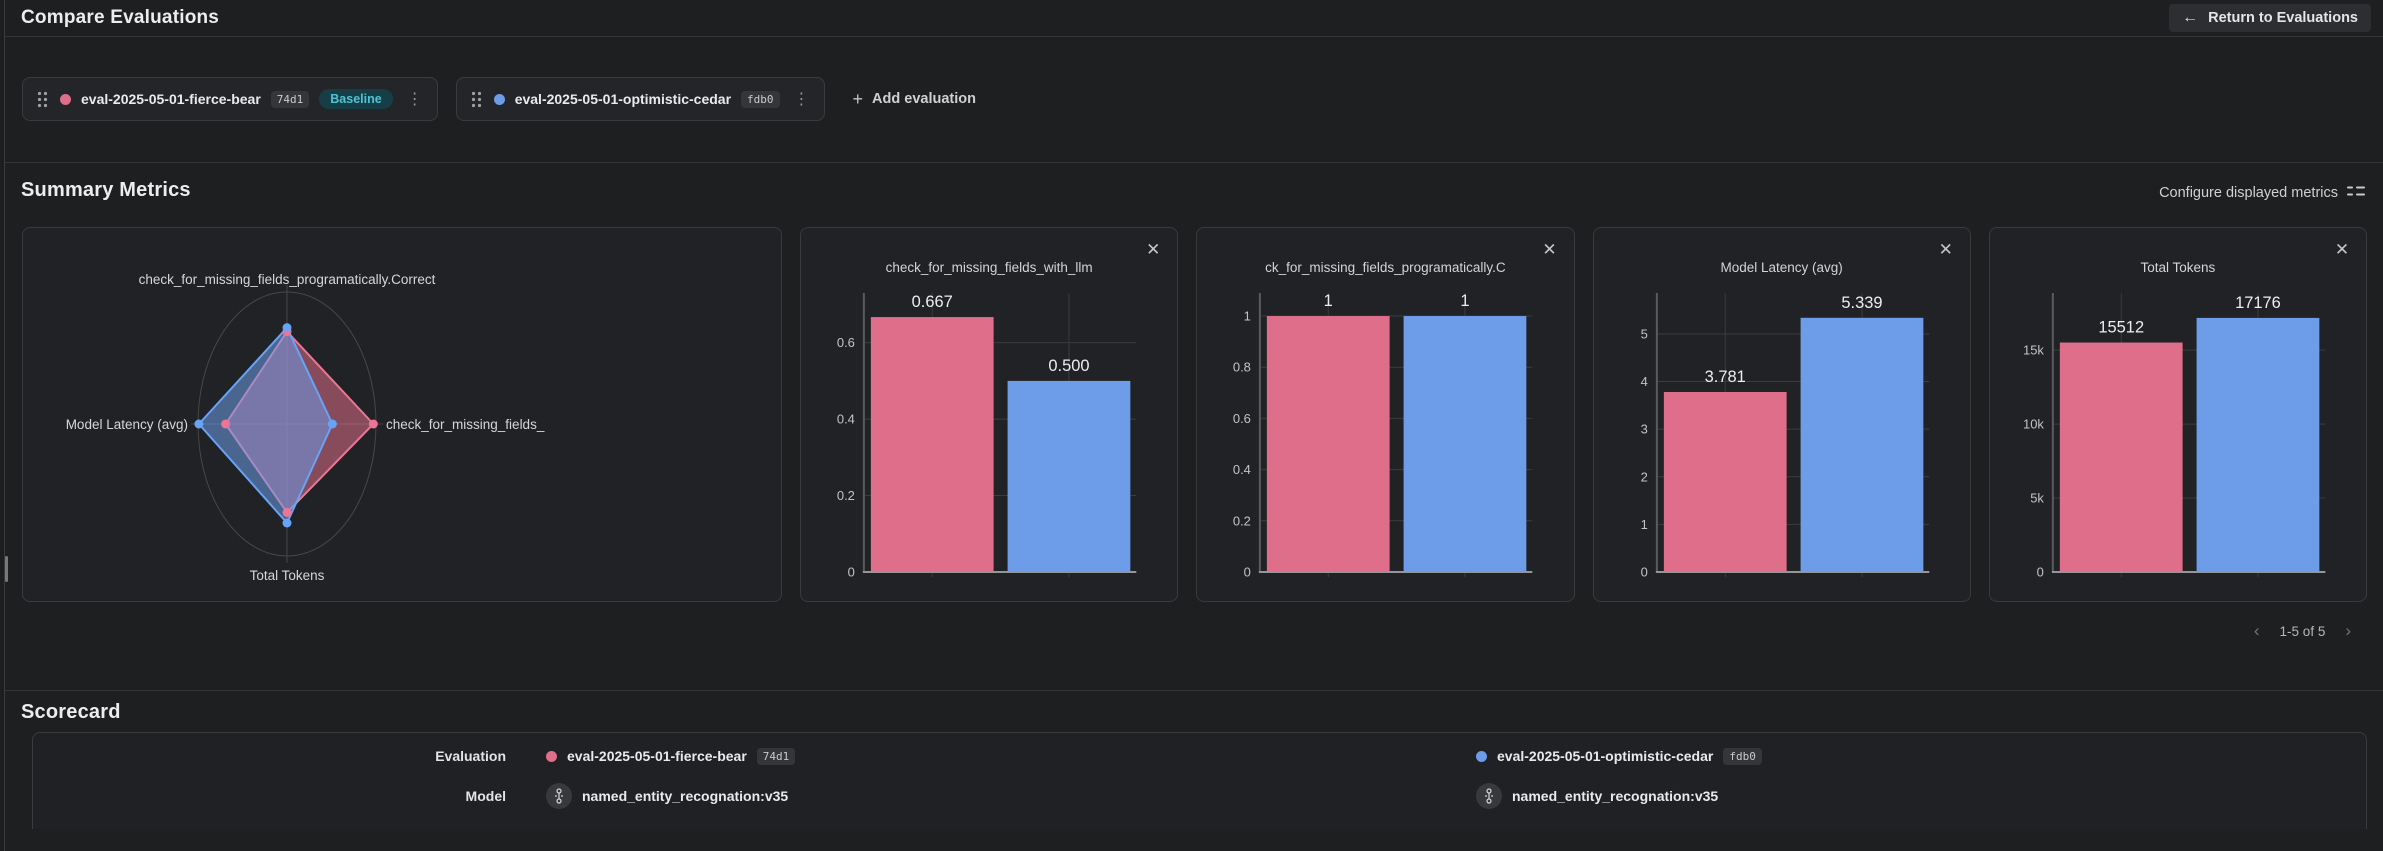 This screenshot has width=2383, height=851. I want to click on add-evaluation-button: + Add evaluation, so click(914, 99).